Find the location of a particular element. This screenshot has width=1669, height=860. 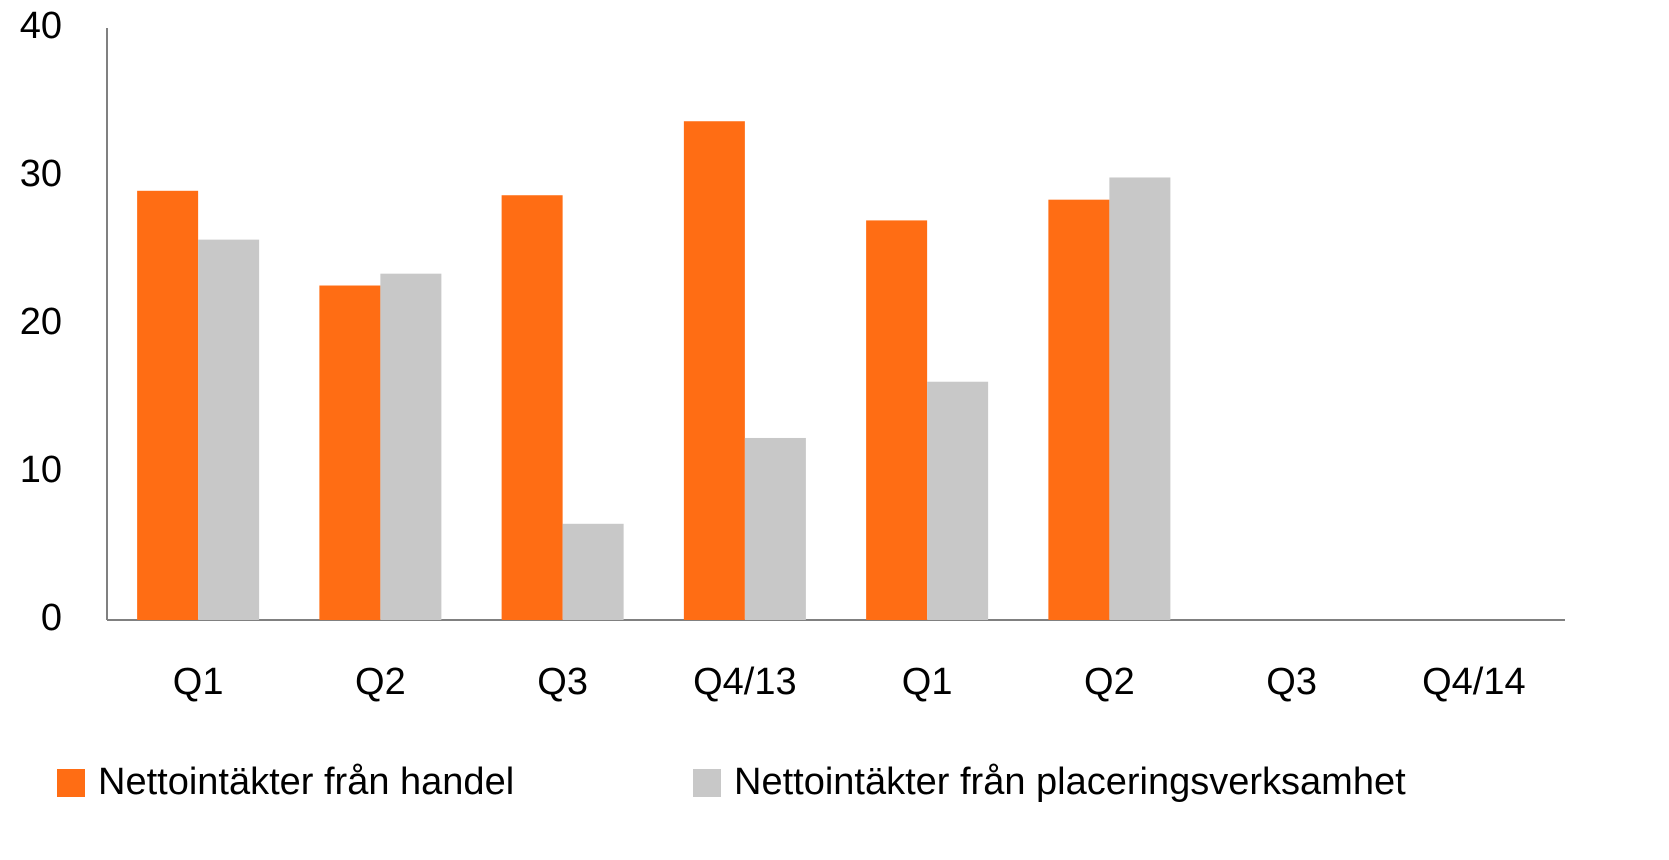

x-tick-label: Q4/14 is located at coordinates (1474, 682).